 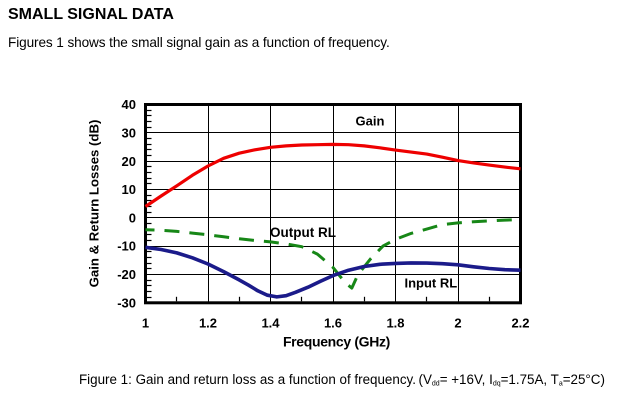 I want to click on svg-text: 2.2, so click(x=520, y=323).